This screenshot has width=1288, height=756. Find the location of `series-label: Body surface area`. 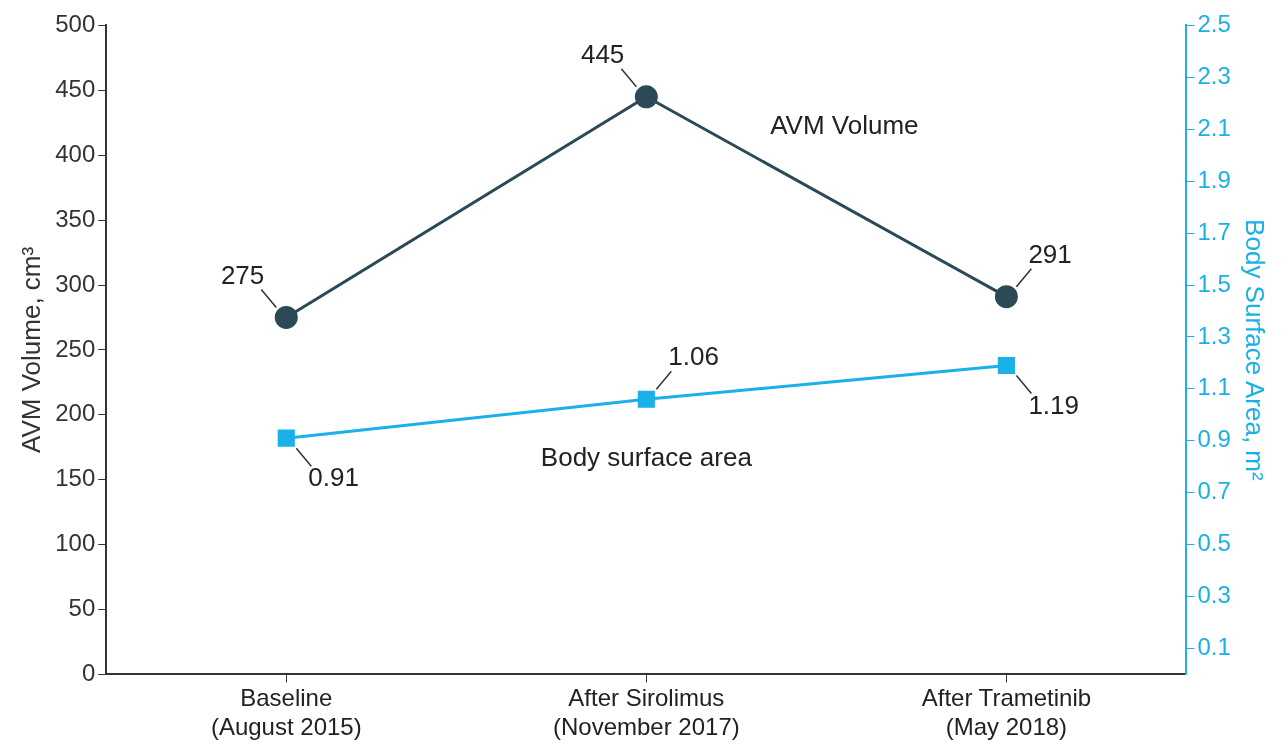

series-label: Body surface area is located at coordinates (646, 457).